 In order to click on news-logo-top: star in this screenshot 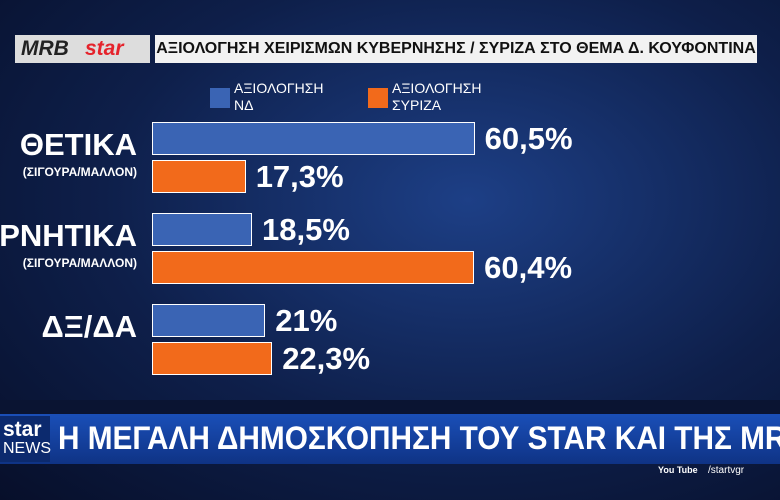, I will do `click(22, 429)`.